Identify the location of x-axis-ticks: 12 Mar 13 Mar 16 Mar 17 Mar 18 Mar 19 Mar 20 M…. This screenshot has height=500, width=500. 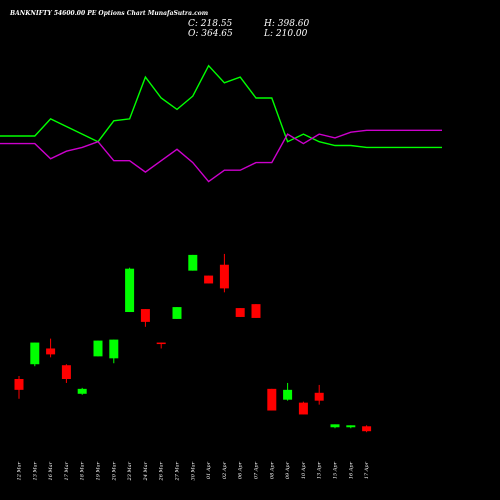
(194, 471).